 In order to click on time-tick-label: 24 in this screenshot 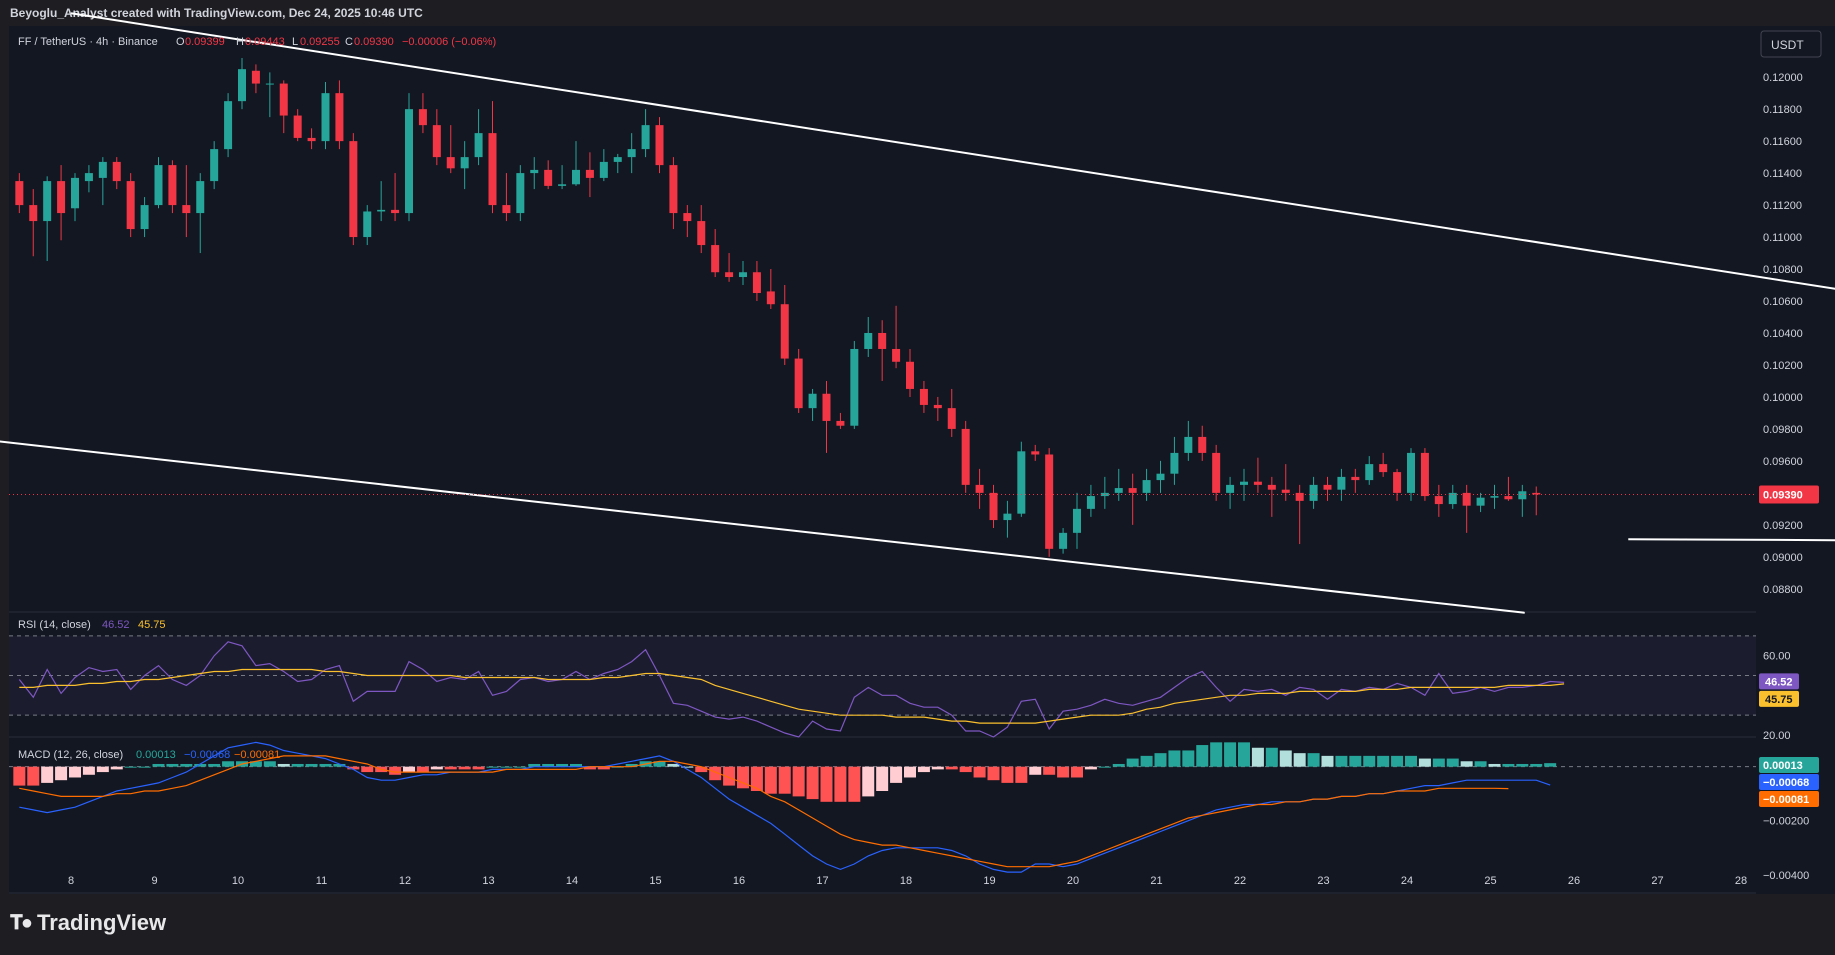, I will do `click(1407, 881)`.